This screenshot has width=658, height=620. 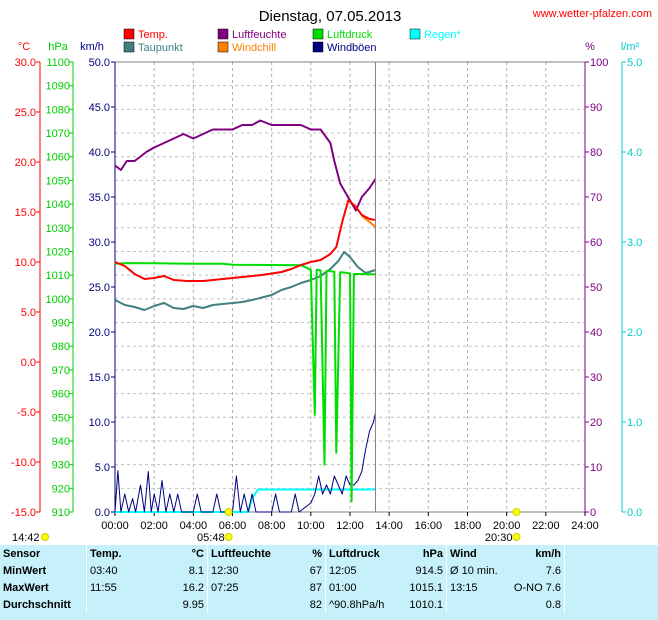 What do you see at coordinates (92, 47) in the screenshot?
I see `axis-unit-wind: km/h` at bounding box center [92, 47].